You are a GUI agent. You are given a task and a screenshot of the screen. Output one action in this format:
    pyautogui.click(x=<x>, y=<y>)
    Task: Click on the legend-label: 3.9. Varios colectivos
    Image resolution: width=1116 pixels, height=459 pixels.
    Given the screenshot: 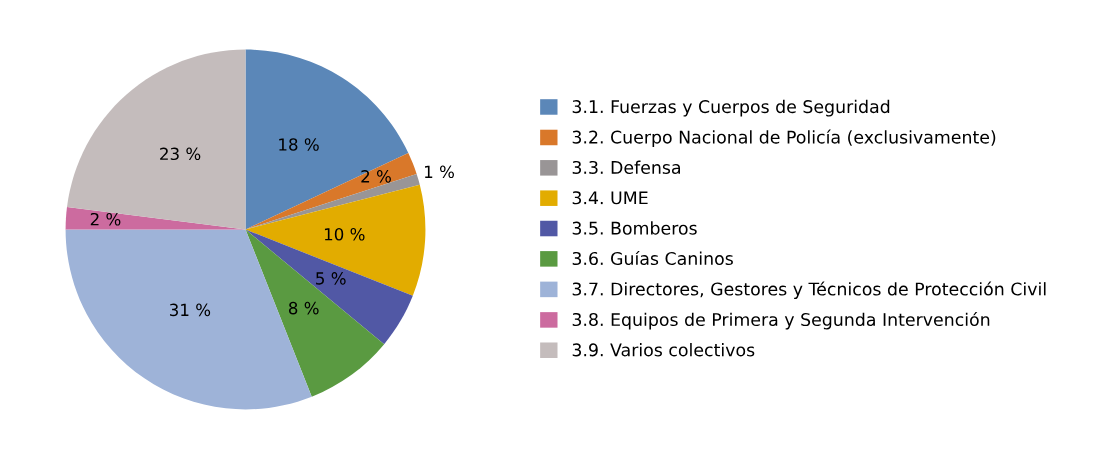 What is the action you would take?
    pyautogui.click(x=663, y=350)
    